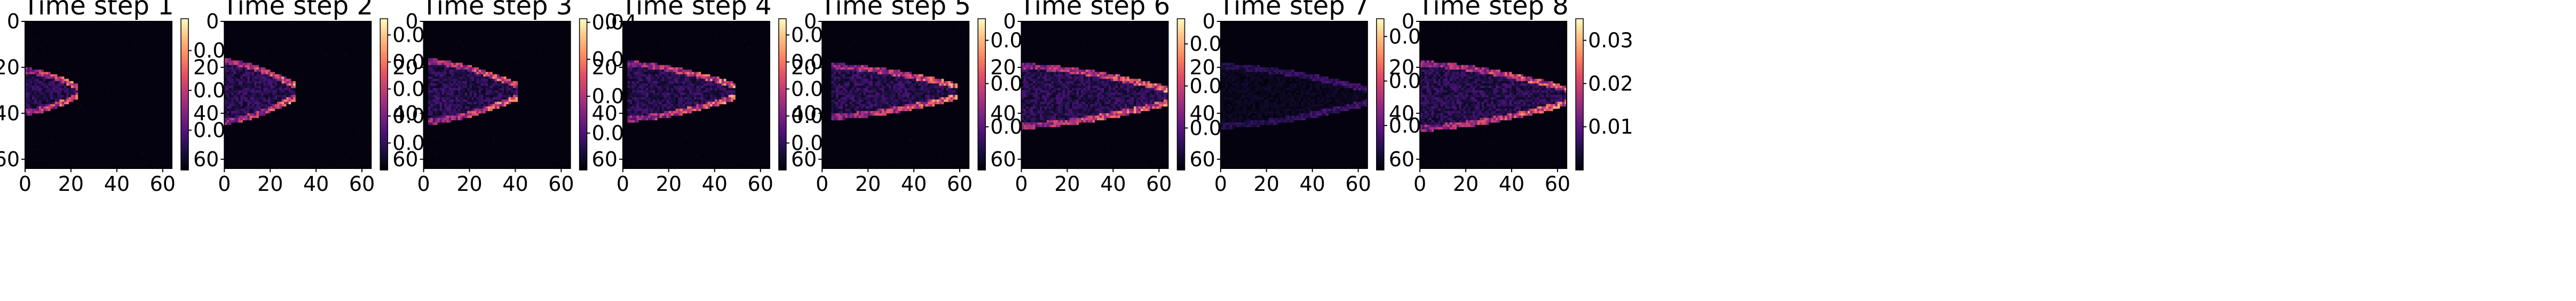 Image resolution: width=2576 pixels, height=301 pixels. Describe the element at coordinates (10, 113) in the screenshot. I see `y-tick-label: 40` at that location.